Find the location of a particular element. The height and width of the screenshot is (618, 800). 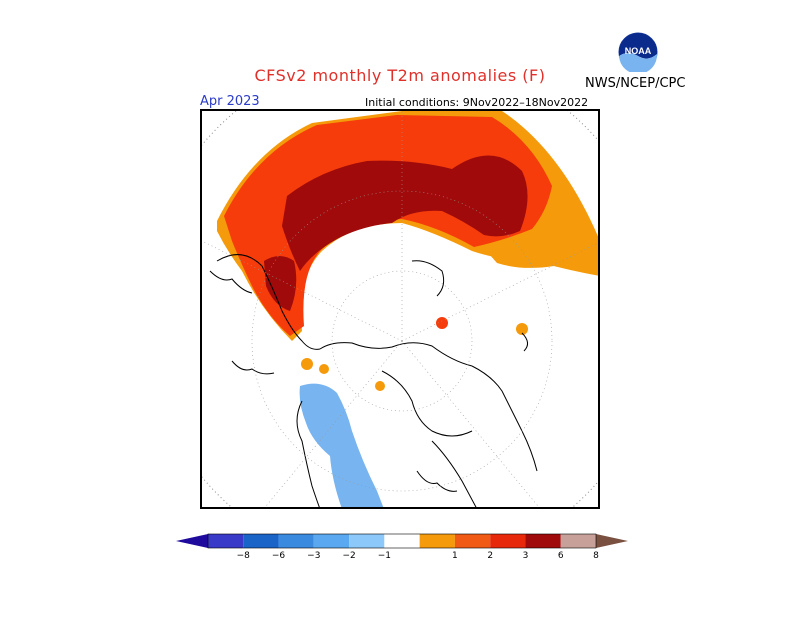

colorbar-tick-label: 2 is located at coordinates (490, 556).